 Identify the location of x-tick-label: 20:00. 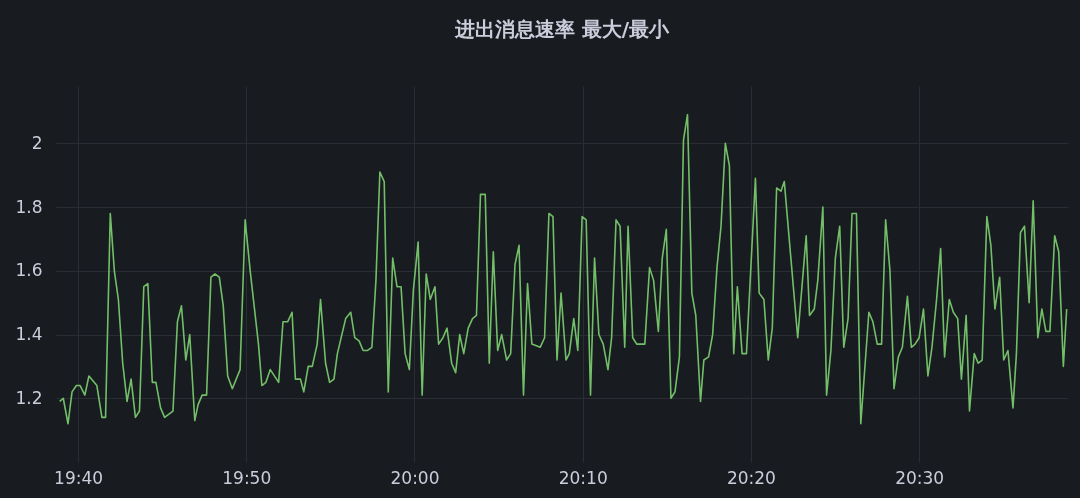
(415, 477).